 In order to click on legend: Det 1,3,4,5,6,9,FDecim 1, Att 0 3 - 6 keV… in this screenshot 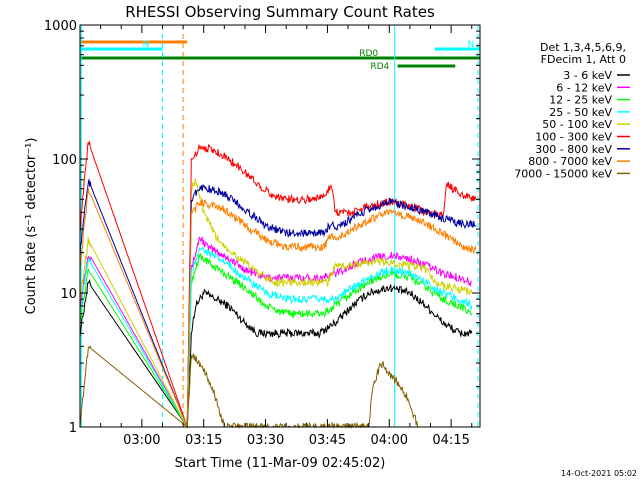, I will do `click(572, 110)`.